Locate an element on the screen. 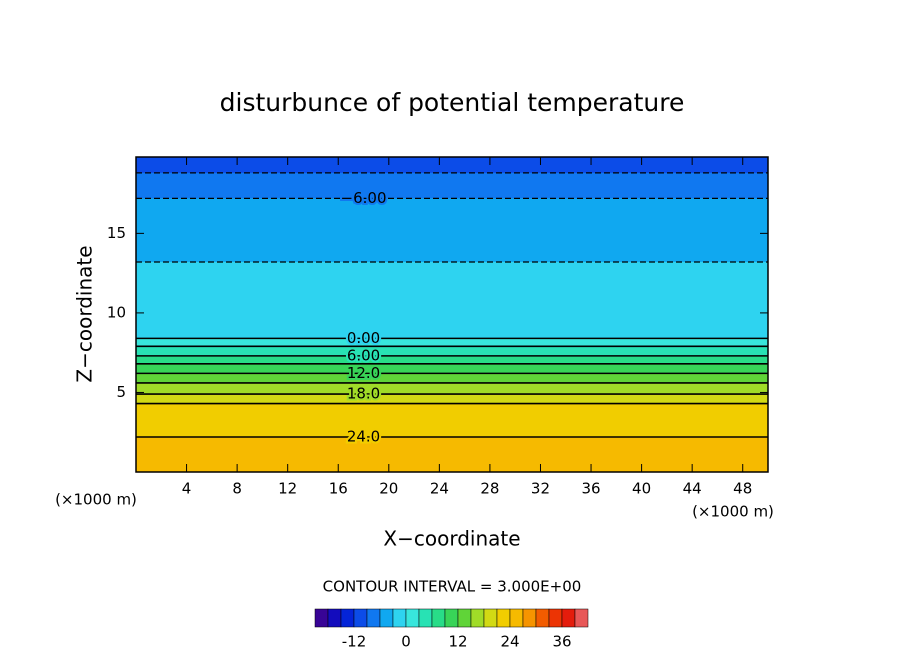  contour-label: 24.0 is located at coordinates (363, 437).